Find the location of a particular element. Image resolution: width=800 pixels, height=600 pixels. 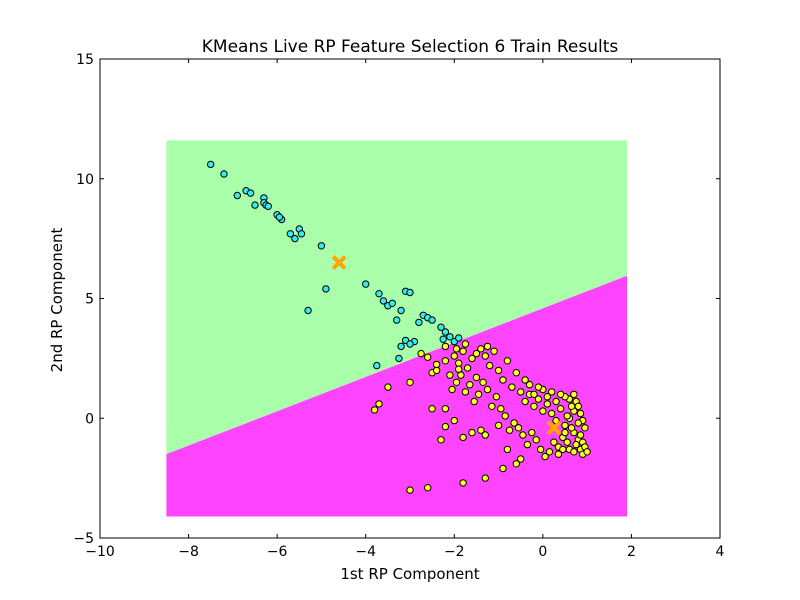

y-tick-label: 15 is located at coordinates (85, 60).